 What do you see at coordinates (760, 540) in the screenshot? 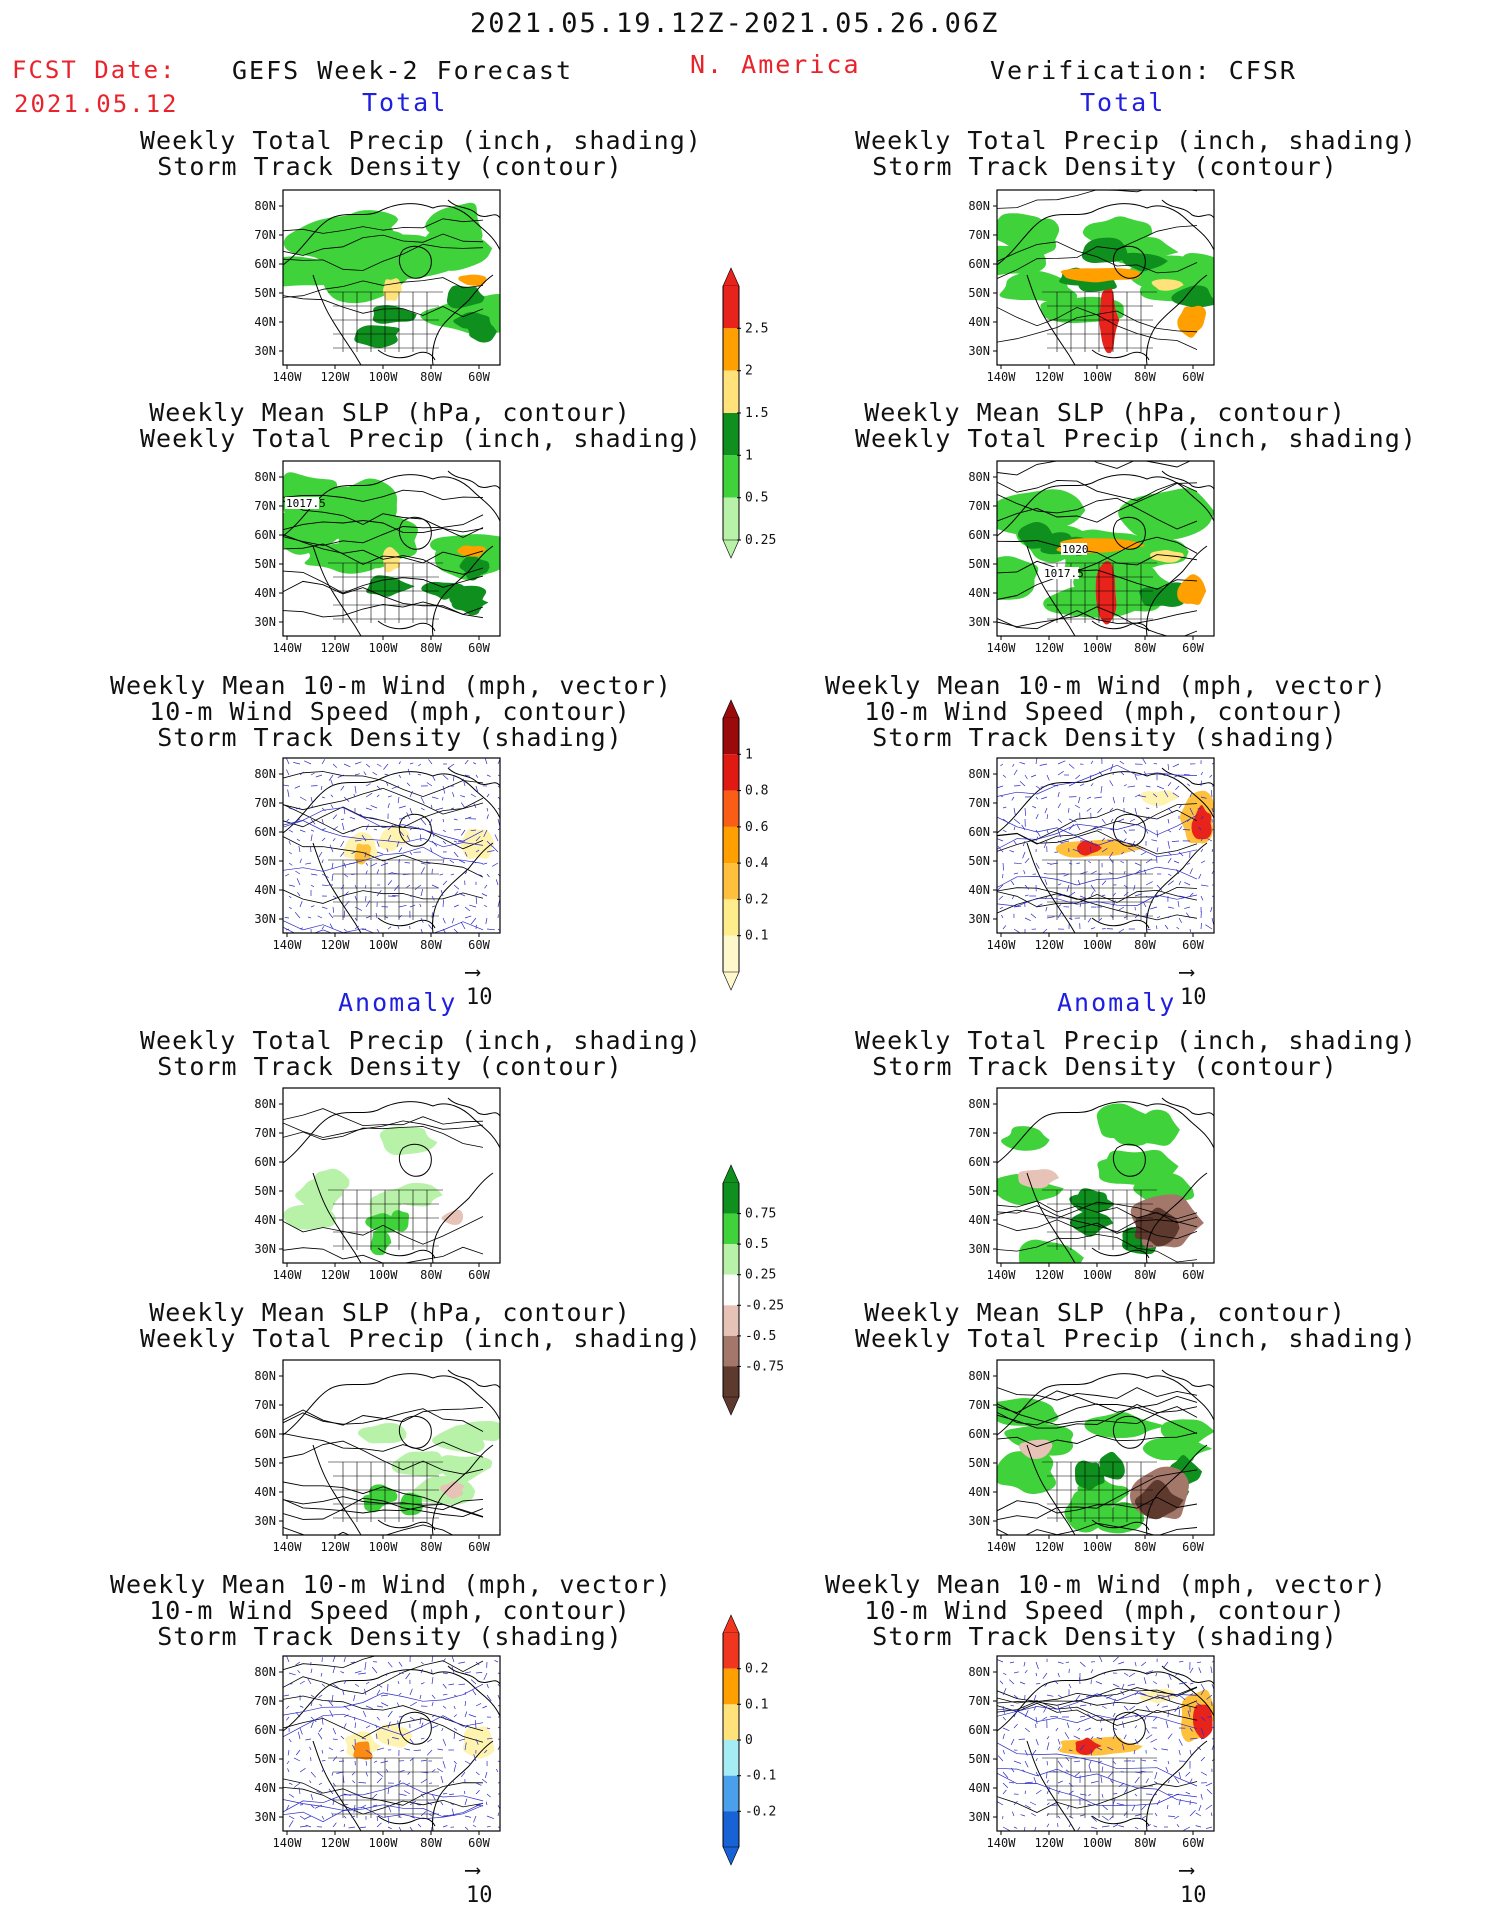
I see `colorbar-label: 0.25` at bounding box center [760, 540].